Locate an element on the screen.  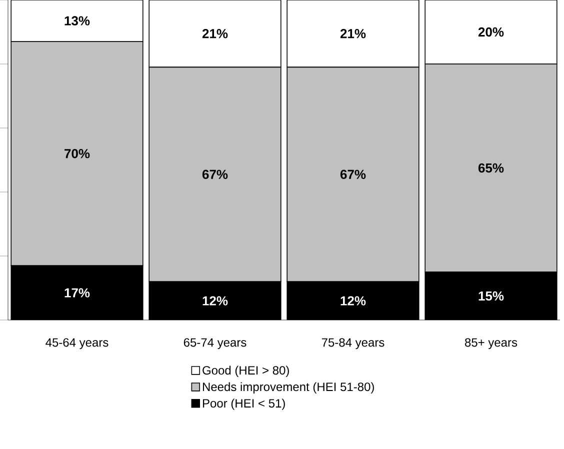
x-tick-label: 45-64 years is located at coordinates (77, 344).